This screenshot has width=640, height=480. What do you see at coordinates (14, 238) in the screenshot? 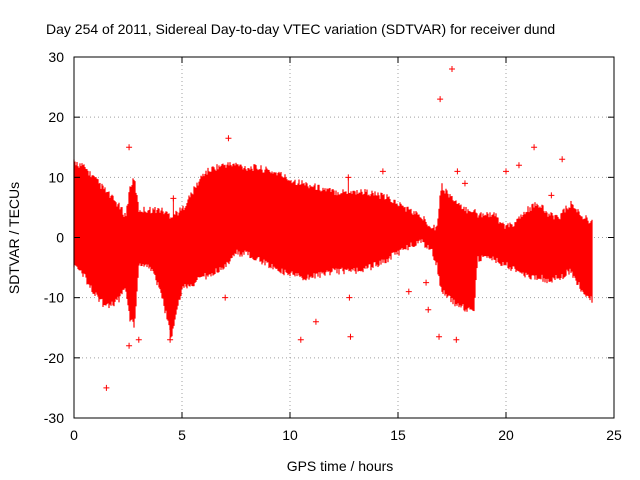
I see `y-axis-title: SDTVAR / TECUs` at bounding box center [14, 238].